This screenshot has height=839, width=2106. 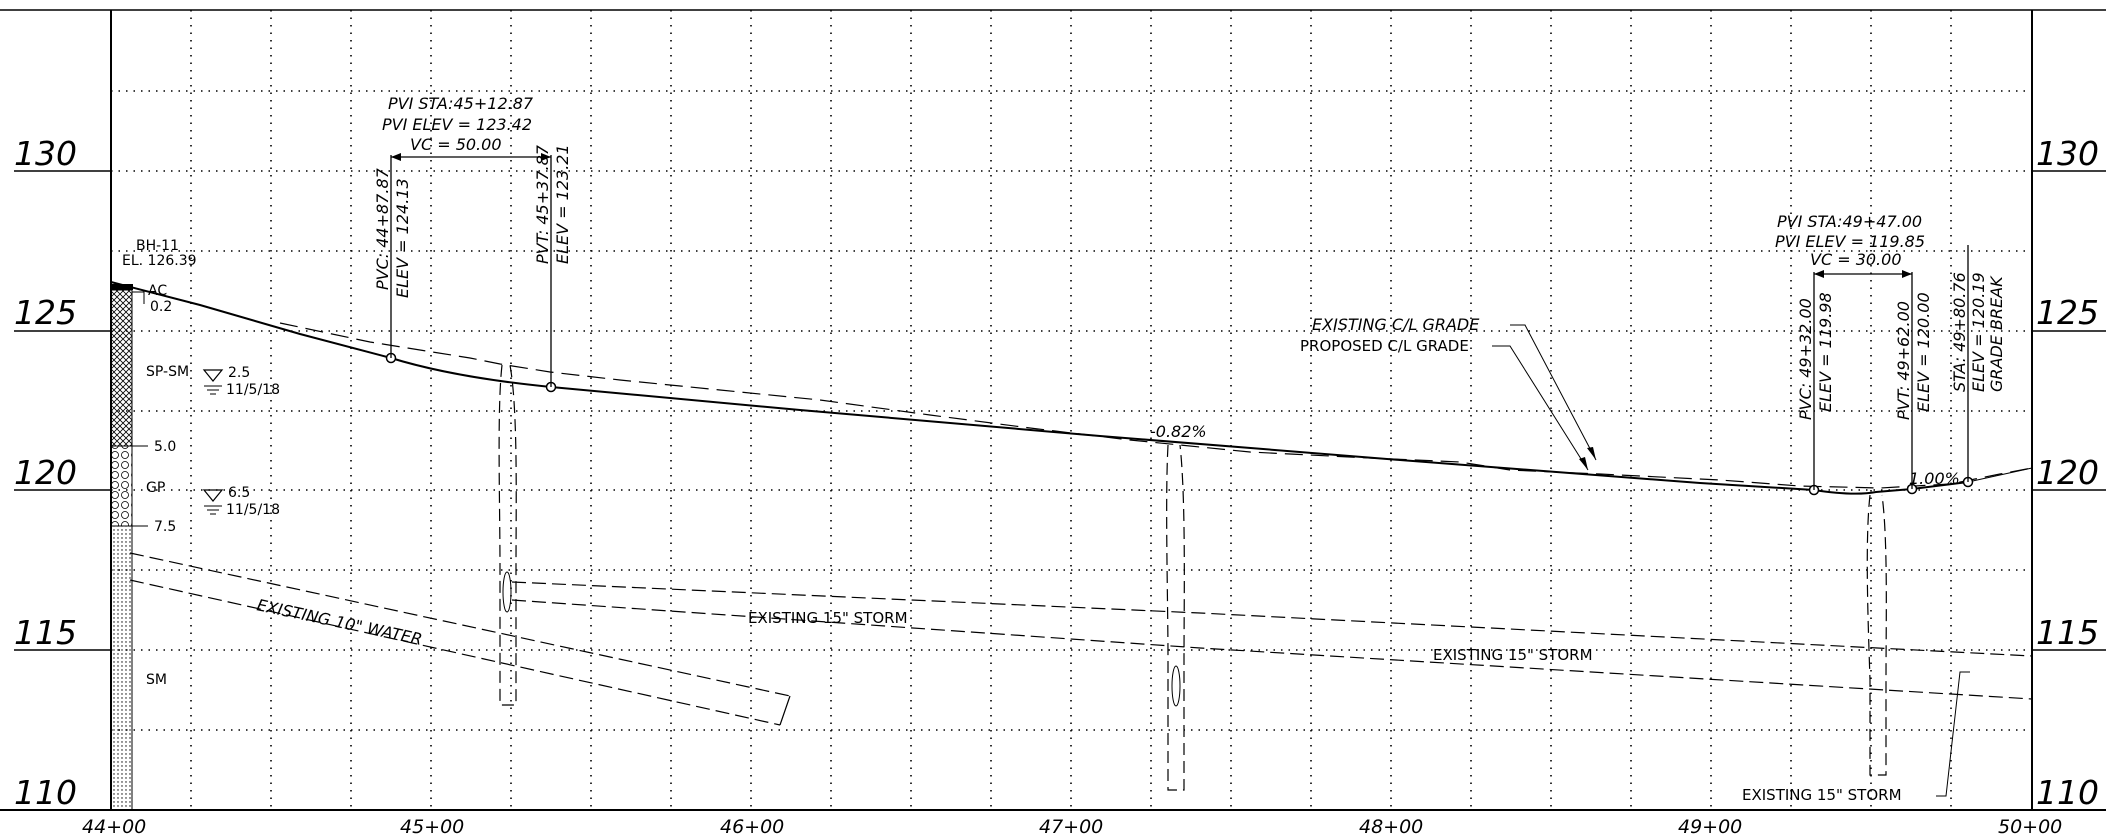 I want to click on elev-label-120-left: 120, so click(x=45, y=472).